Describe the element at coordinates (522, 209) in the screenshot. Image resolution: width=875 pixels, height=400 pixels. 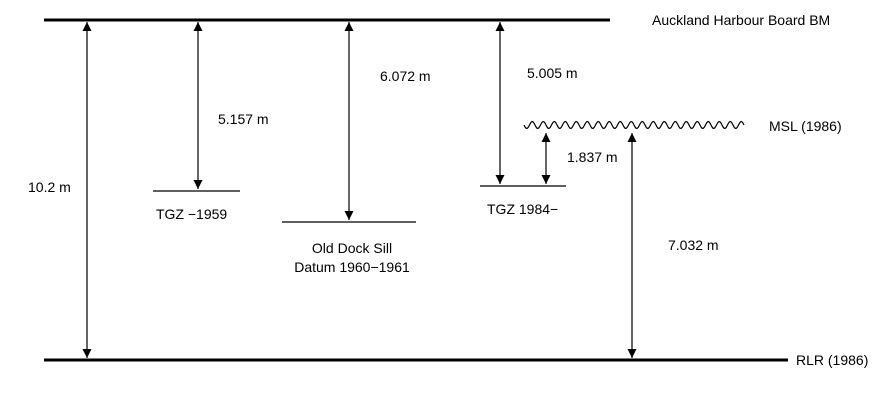
I see `tgz-1984-label: TGZ 1984−` at that location.